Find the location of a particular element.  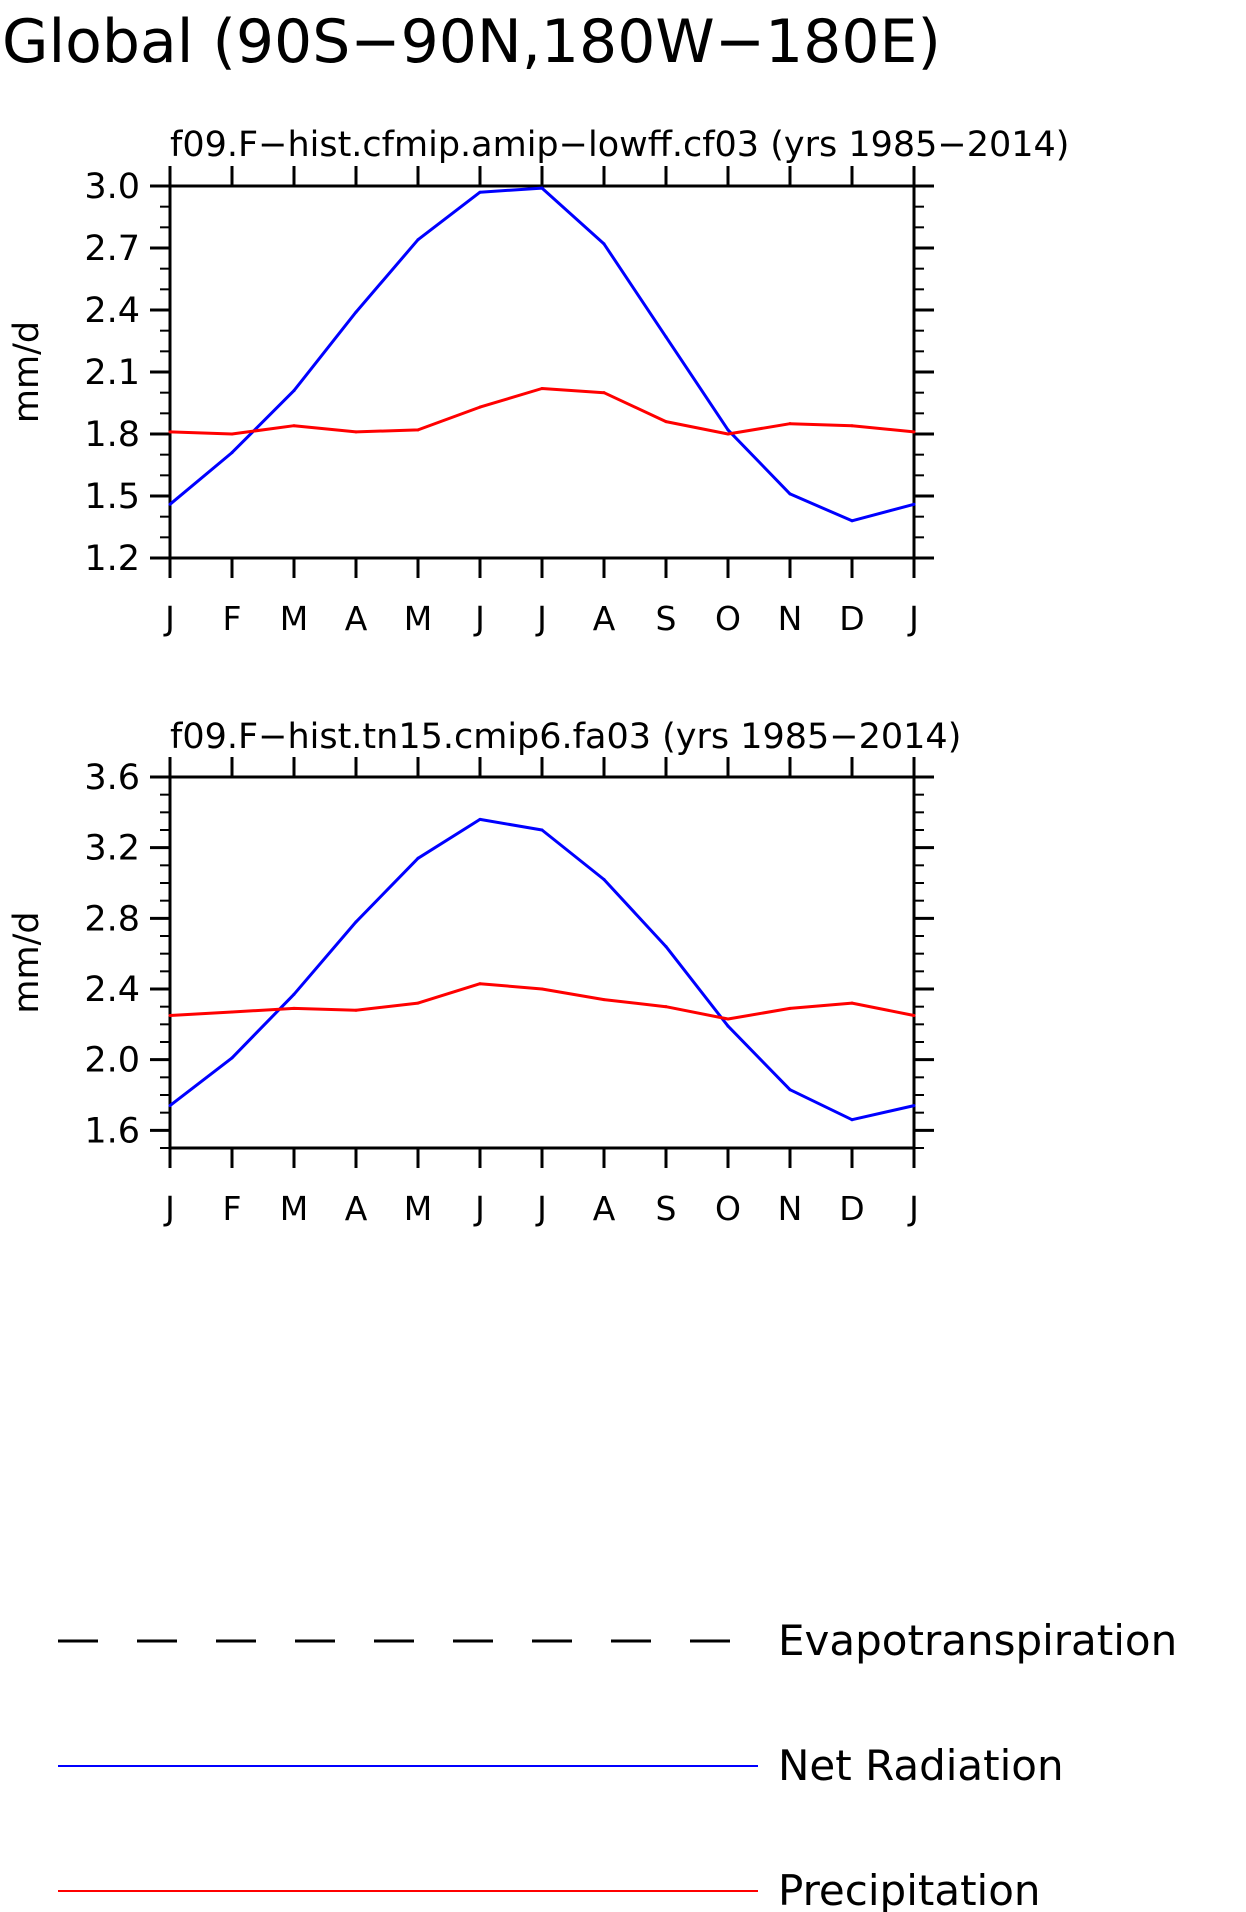

legend-label: Net Radiation is located at coordinates (921, 1765).